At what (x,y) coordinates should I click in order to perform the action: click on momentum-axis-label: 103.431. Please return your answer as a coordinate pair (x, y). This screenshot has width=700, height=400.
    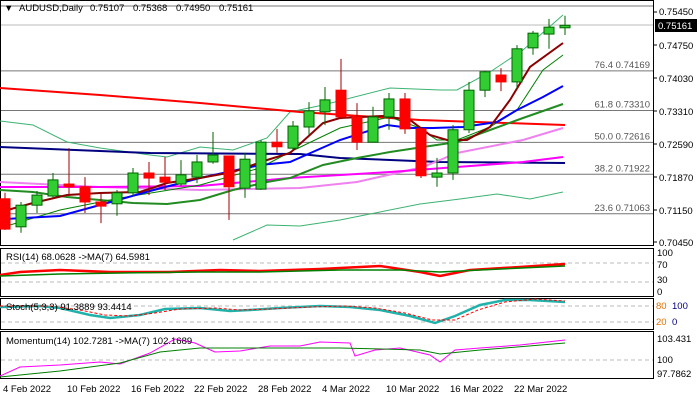
    Looking at the image, I should click on (674, 339).